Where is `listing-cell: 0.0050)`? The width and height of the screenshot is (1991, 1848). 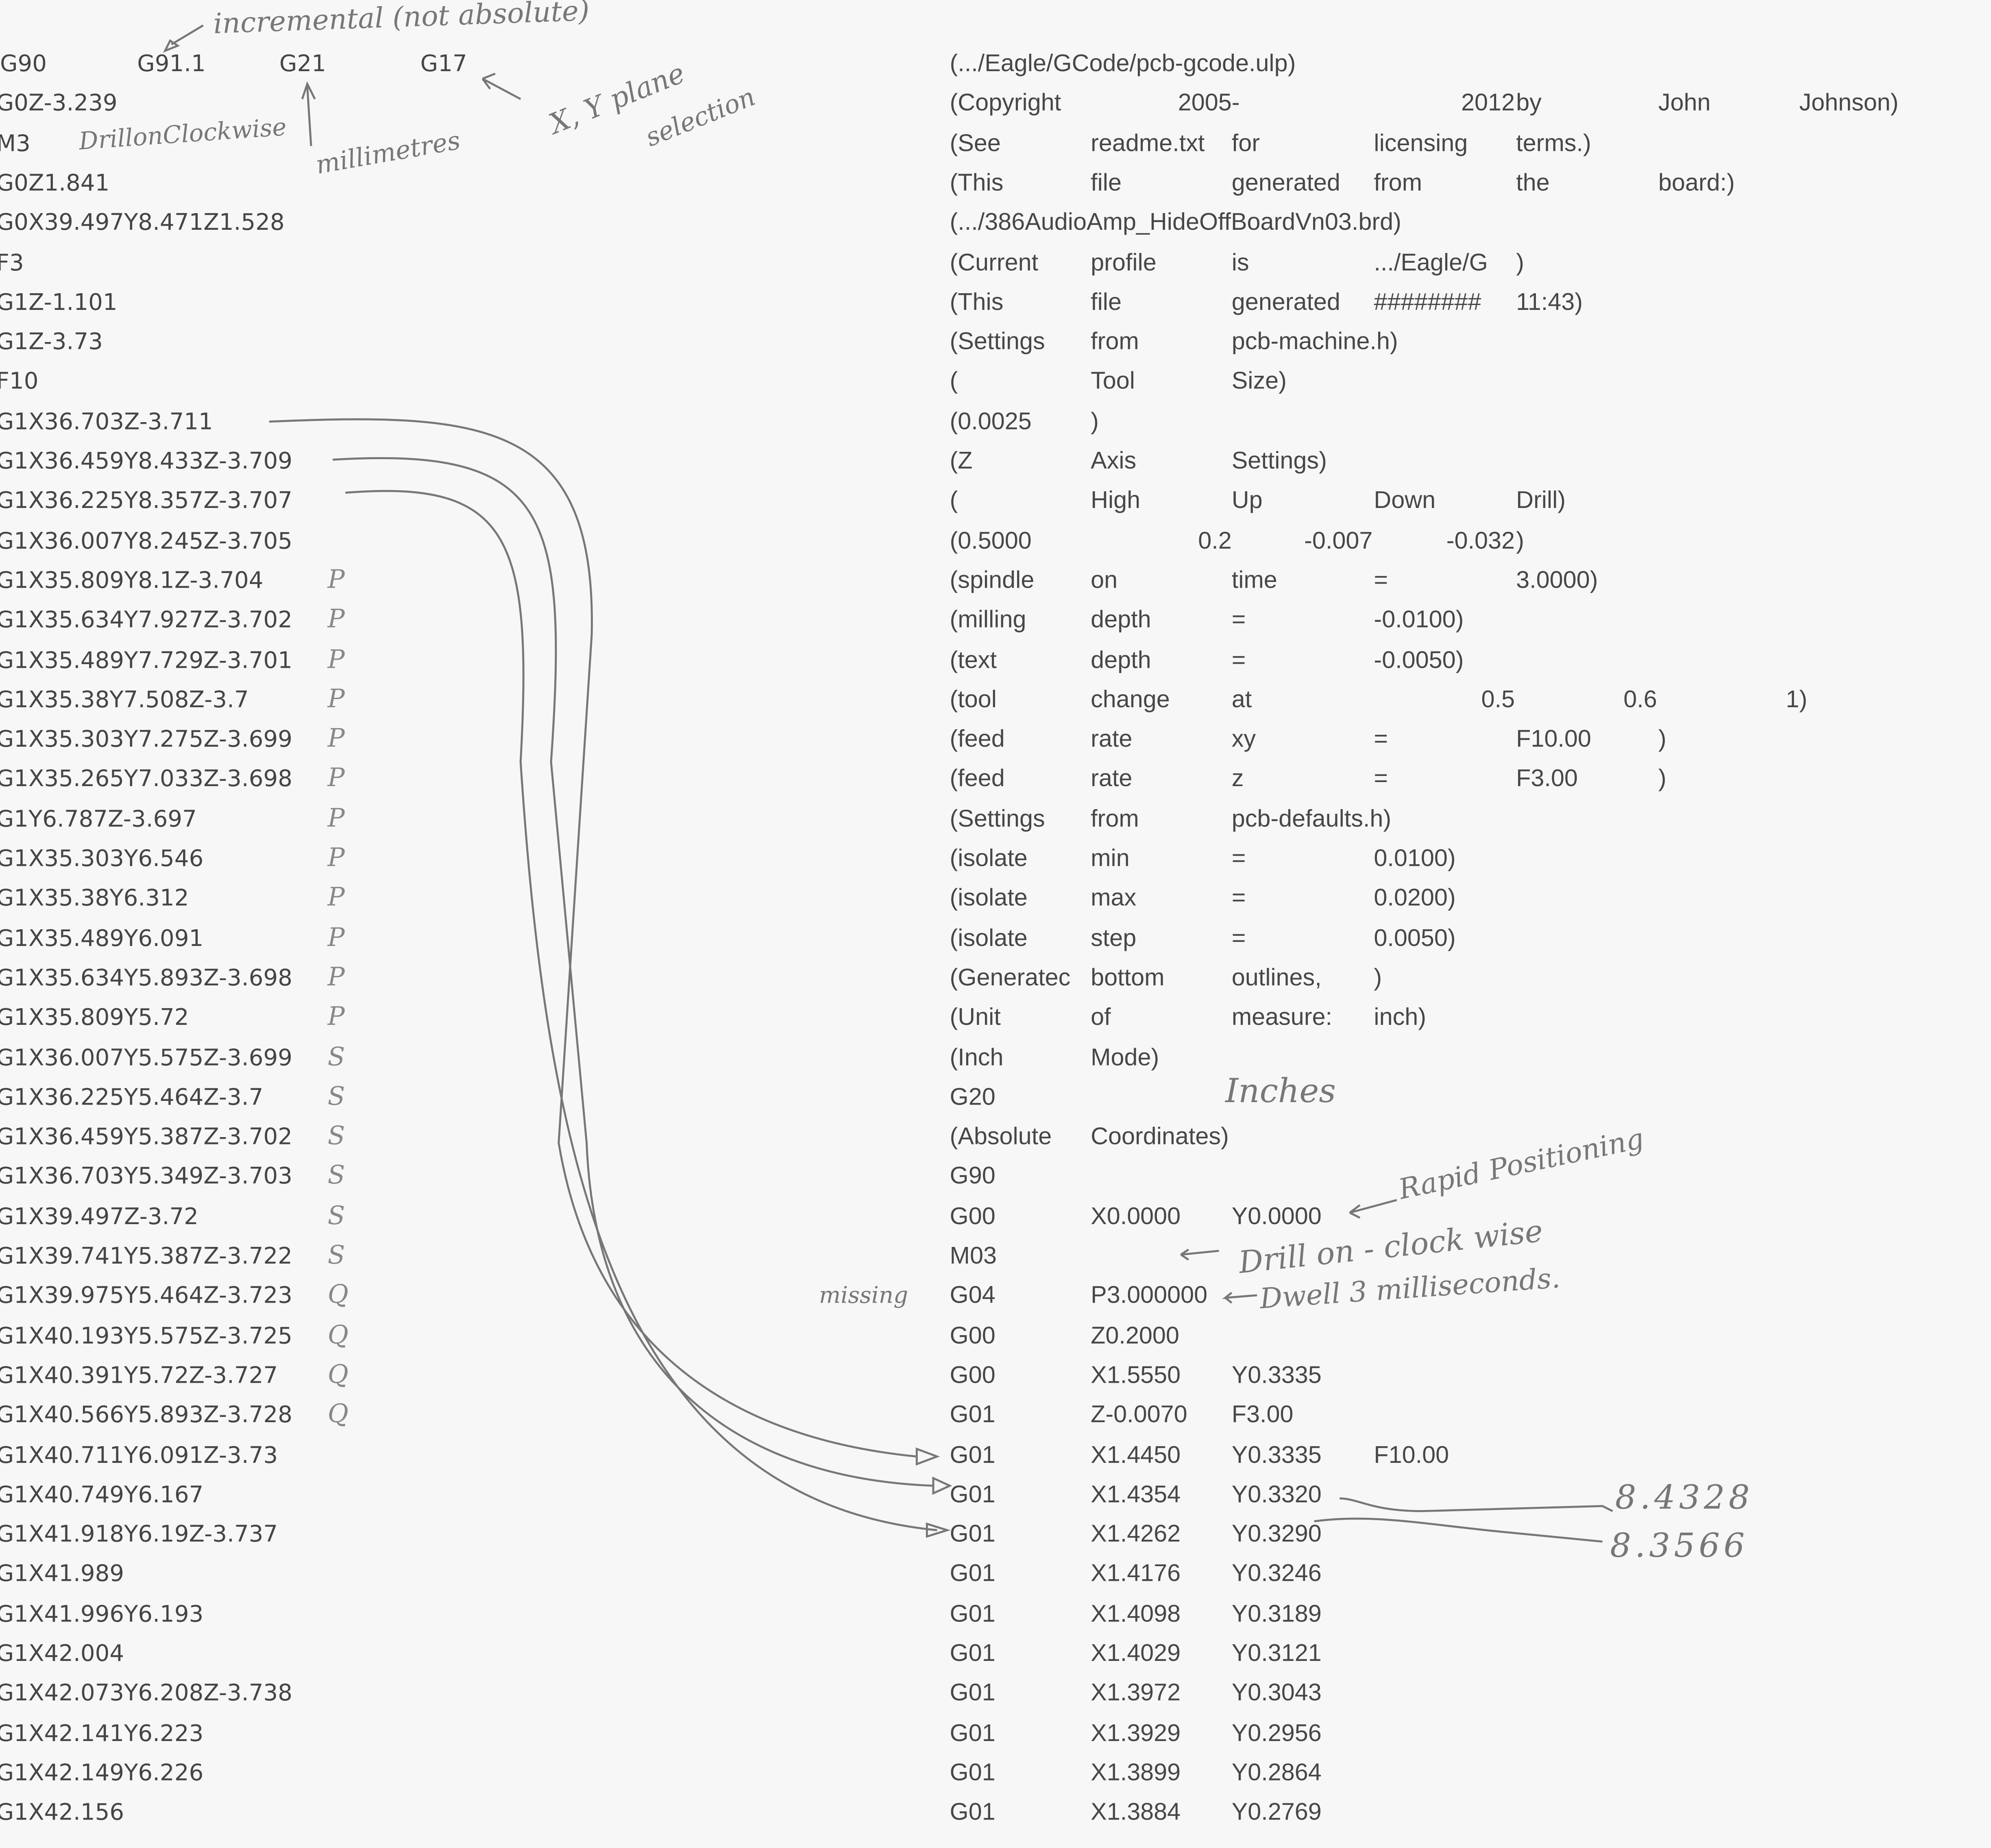
listing-cell: 0.0050) is located at coordinates (1415, 938).